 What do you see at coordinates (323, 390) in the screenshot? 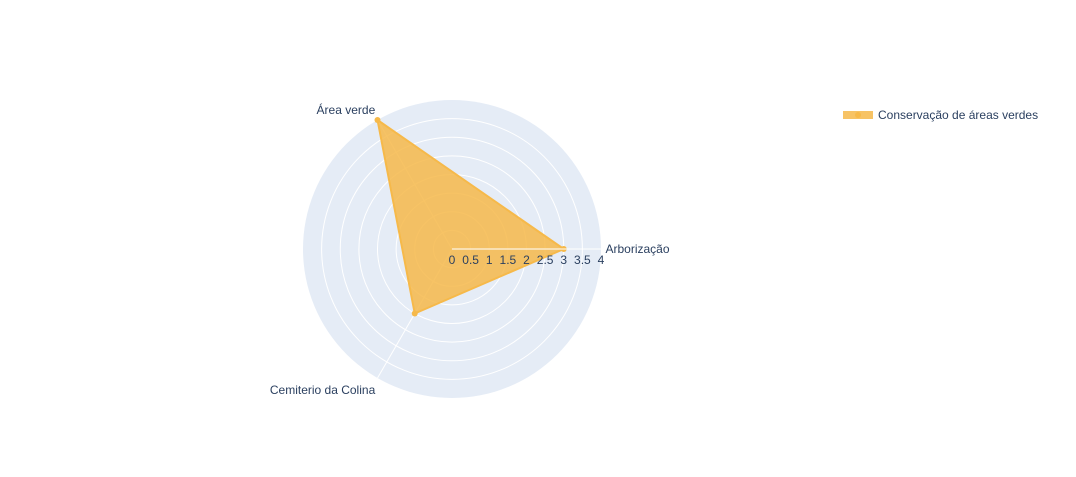
I see `axis-label-2: Cemiterio da Colina` at bounding box center [323, 390].